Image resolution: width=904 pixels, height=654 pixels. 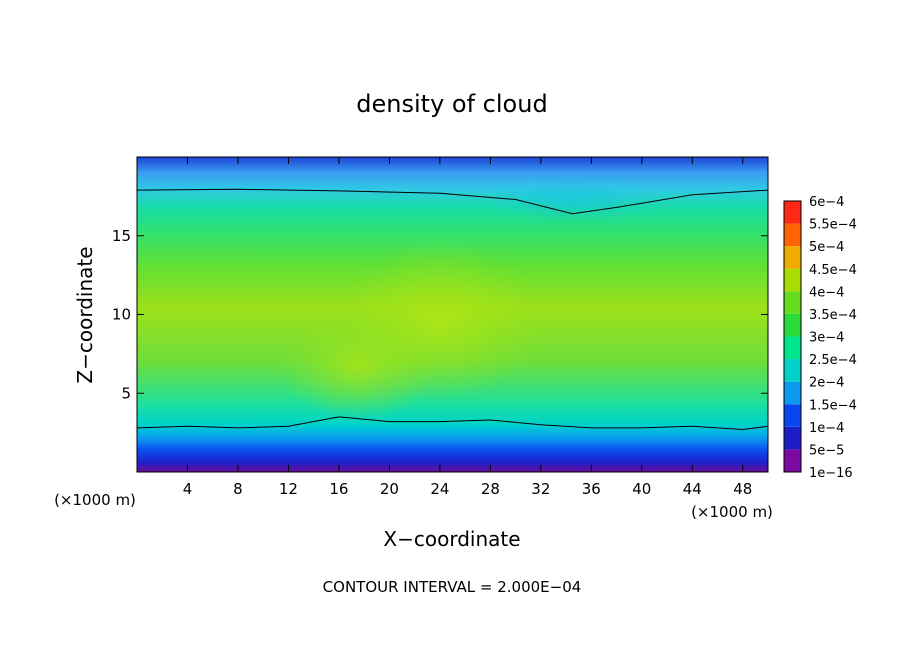 What do you see at coordinates (692, 489) in the screenshot?
I see `x-tick-label: 44` at bounding box center [692, 489].